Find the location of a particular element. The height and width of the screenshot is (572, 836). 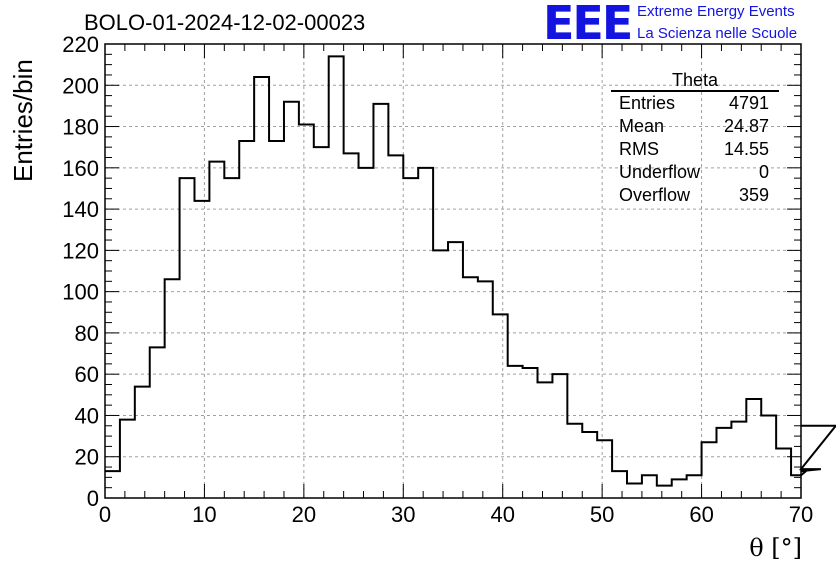

stats-label: Underflow is located at coordinates (660, 172).